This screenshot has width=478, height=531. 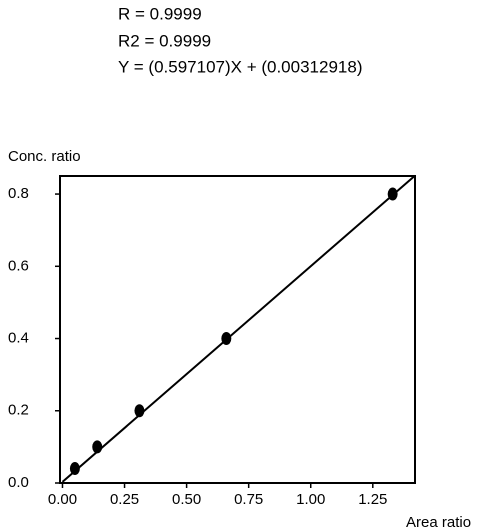 What do you see at coordinates (18, 482) in the screenshot?
I see `y-tick-label: 0.0` at bounding box center [18, 482].